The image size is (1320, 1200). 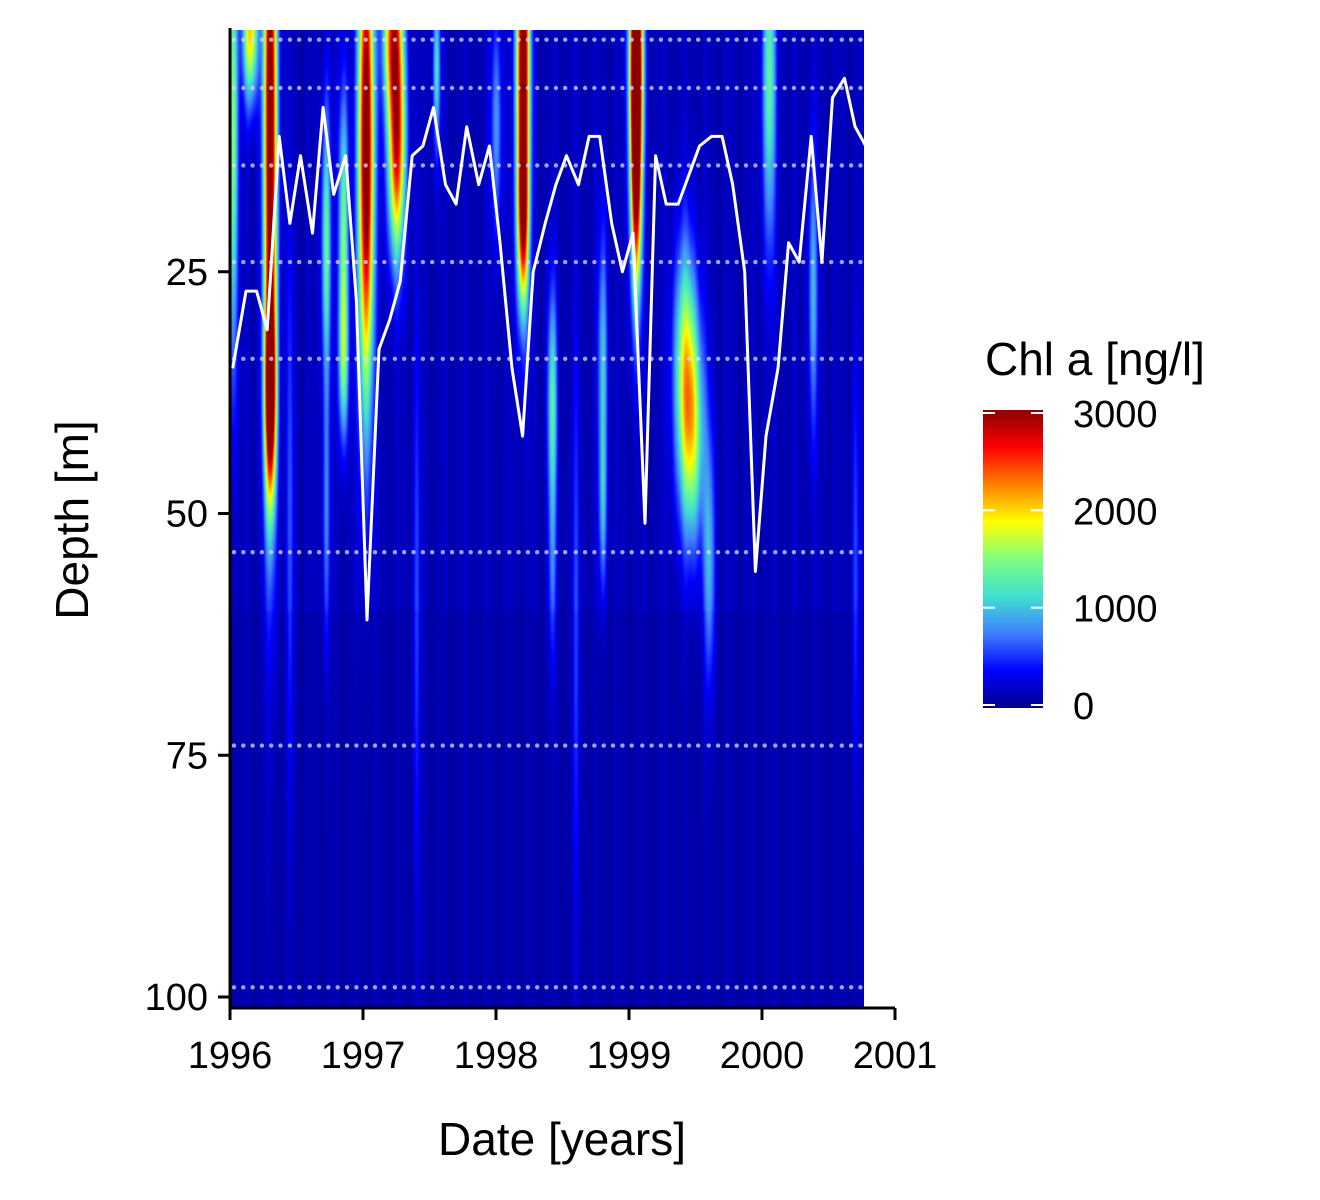 I want to click on colorbar-legend: 0 1000 2000 3000, so click(x=1070, y=561).